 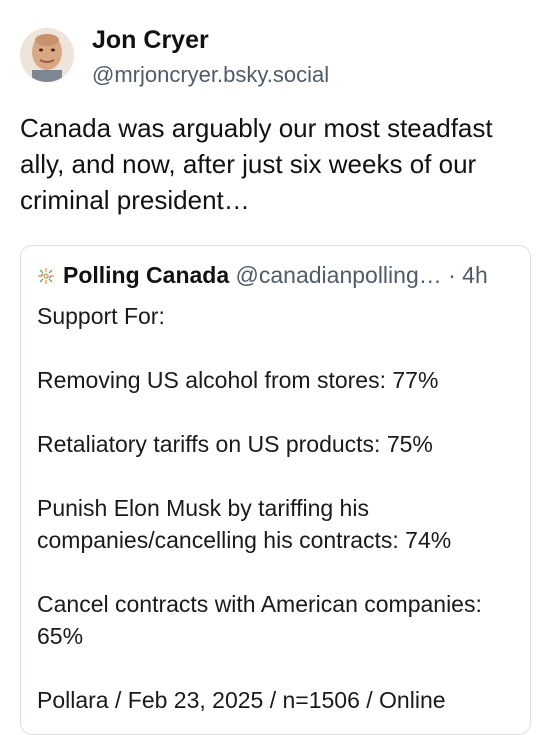 What do you see at coordinates (47, 277) in the screenshot?
I see `maple-leaf-icon` at bounding box center [47, 277].